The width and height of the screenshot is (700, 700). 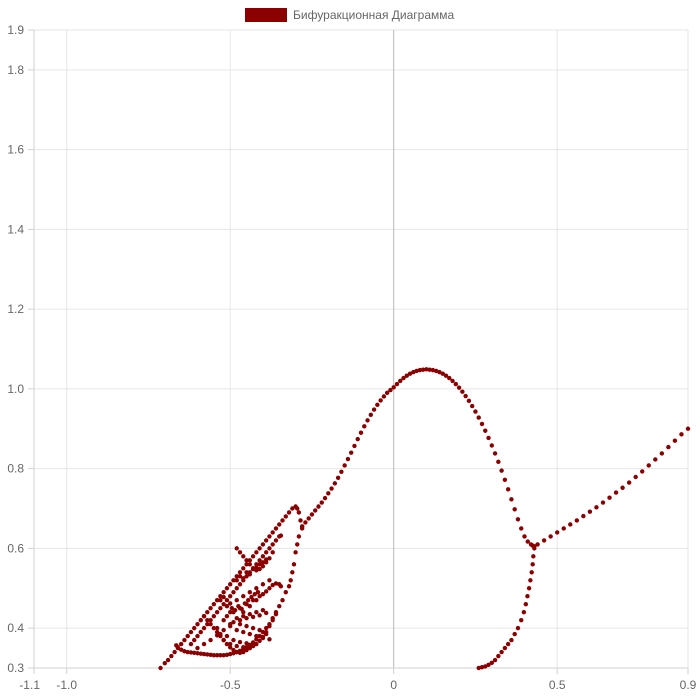 What do you see at coordinates (266, 15) in the screenshot?
I see `legend-swatch` at bounding box center [266, 15].